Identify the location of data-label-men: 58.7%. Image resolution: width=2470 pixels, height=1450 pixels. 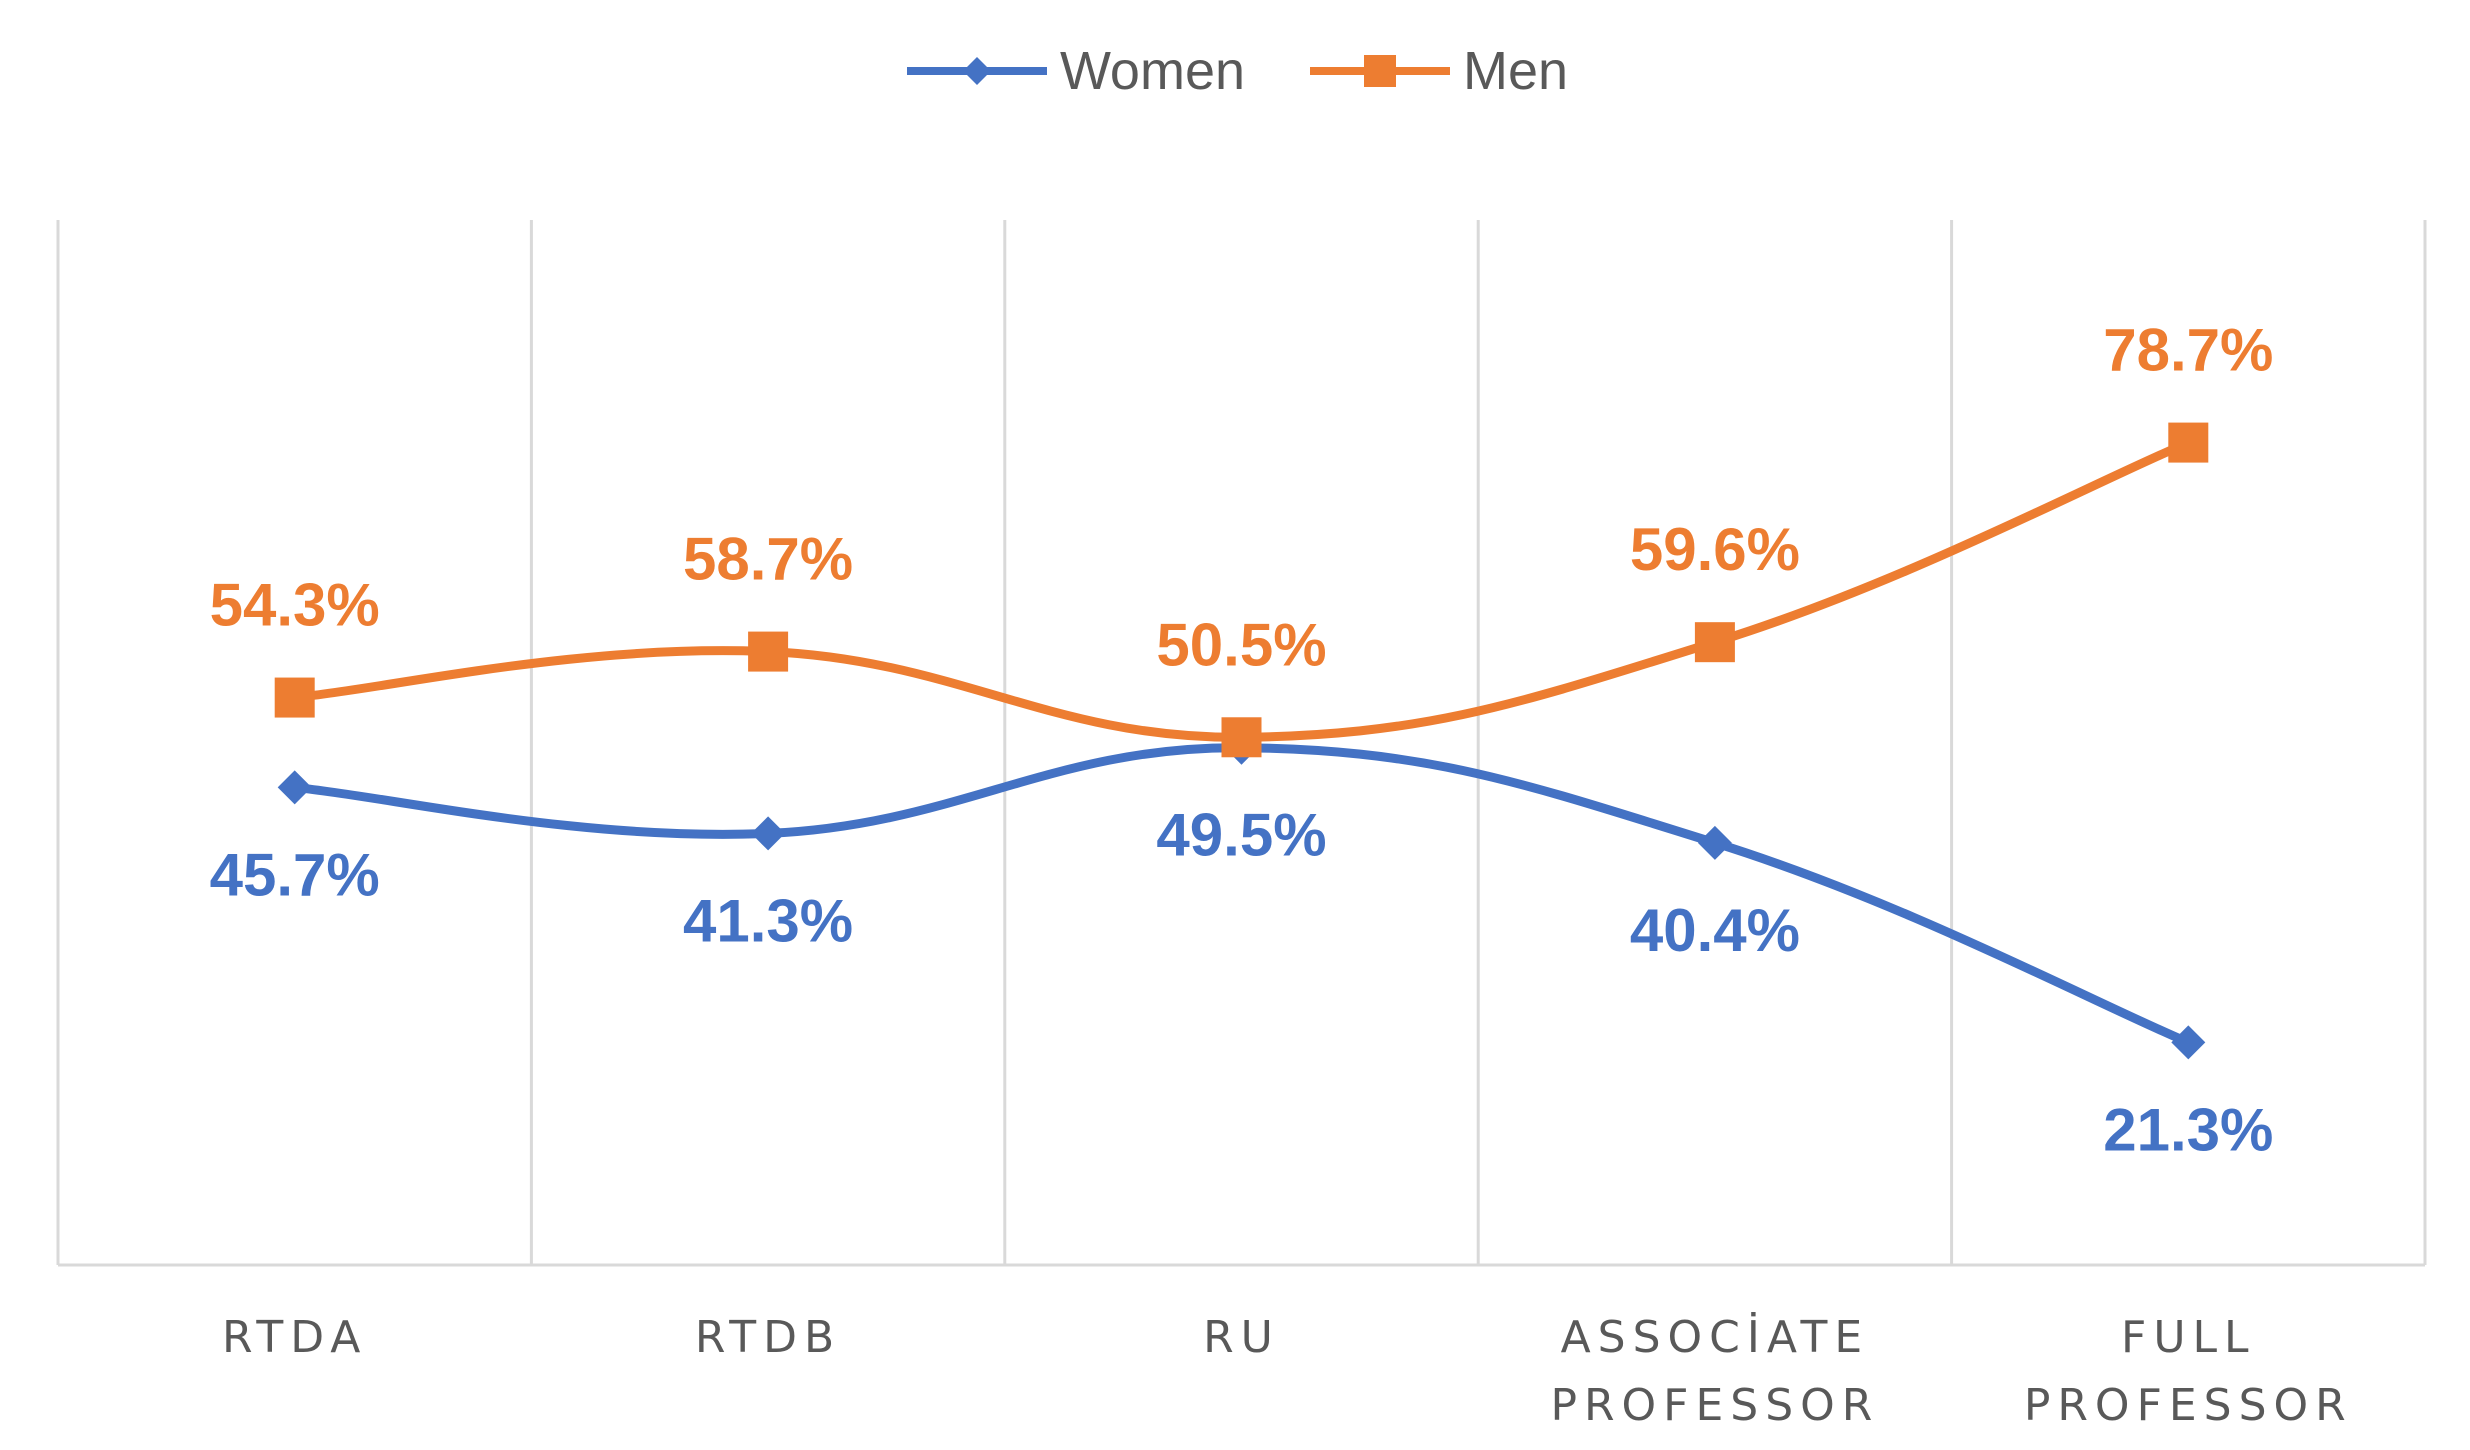
(768, 559).